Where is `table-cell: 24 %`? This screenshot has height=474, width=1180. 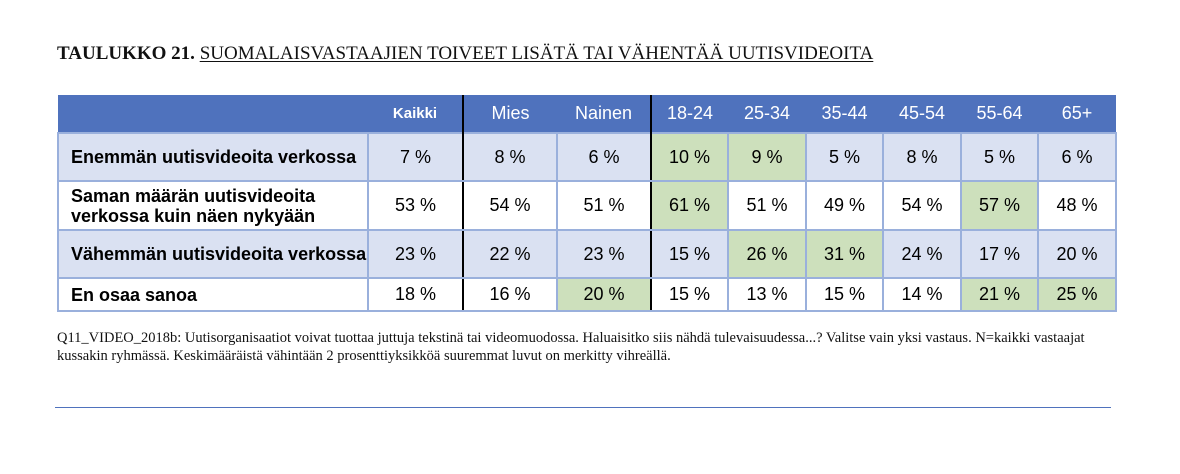
table-cell: 24 % is located at coordinates (922, 254).